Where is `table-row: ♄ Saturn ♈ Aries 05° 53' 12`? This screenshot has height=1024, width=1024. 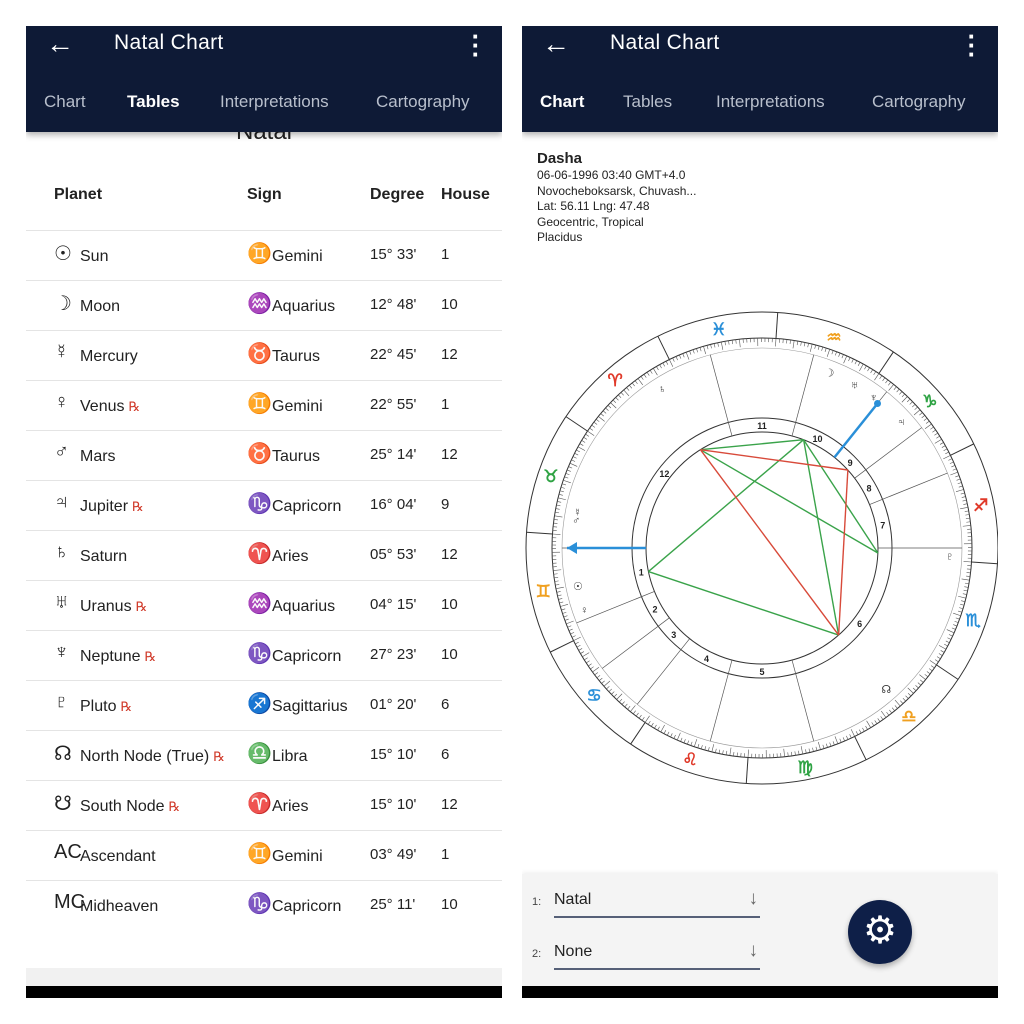 table-row: ♄ Saturn ♈ Aries 05° 53' 12 is located at coordinates (264, 555).